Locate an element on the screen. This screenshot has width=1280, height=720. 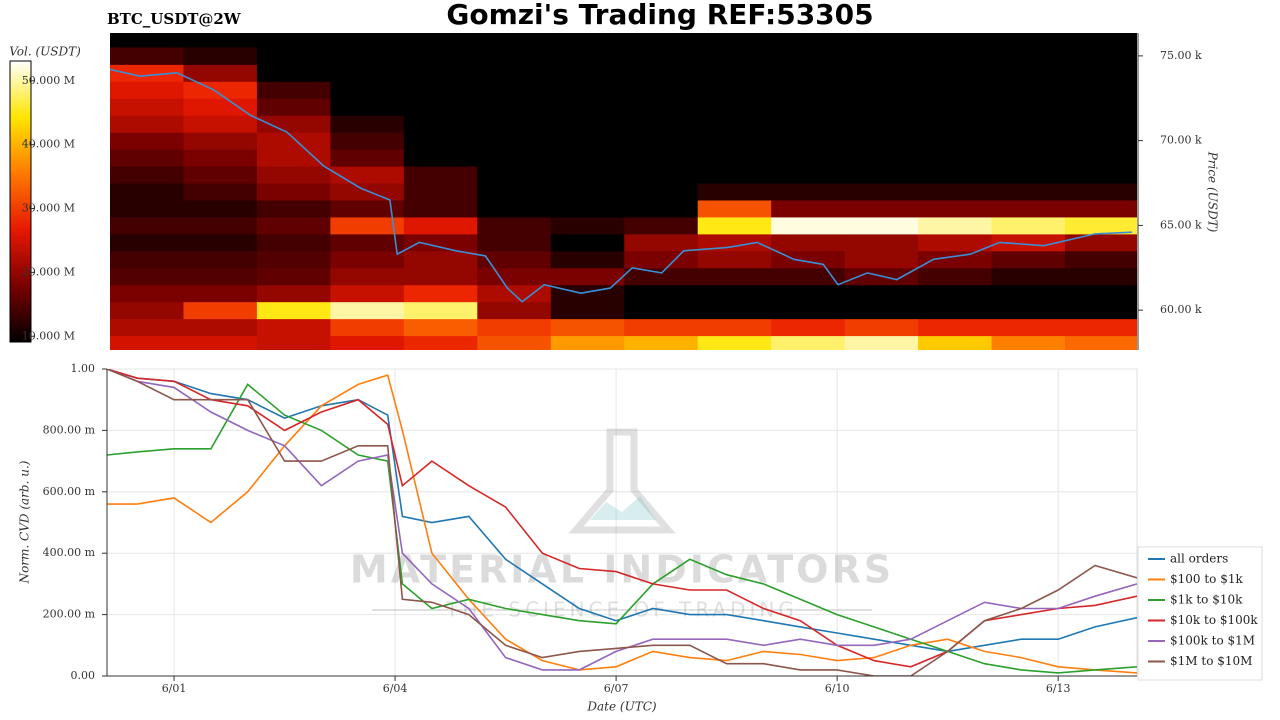
y-tick-label: 600.00 m is located at coordinates (69, 491).